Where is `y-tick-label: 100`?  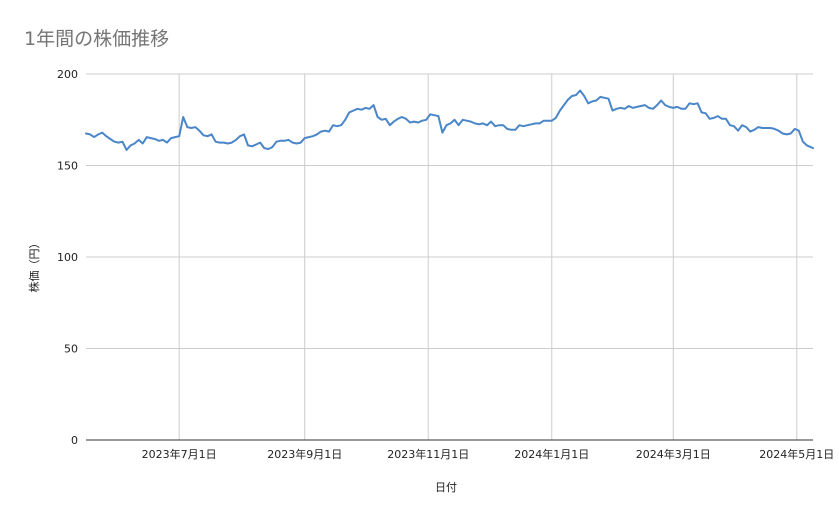 y-tick-label: 100 is located at coordinates (67, 257).